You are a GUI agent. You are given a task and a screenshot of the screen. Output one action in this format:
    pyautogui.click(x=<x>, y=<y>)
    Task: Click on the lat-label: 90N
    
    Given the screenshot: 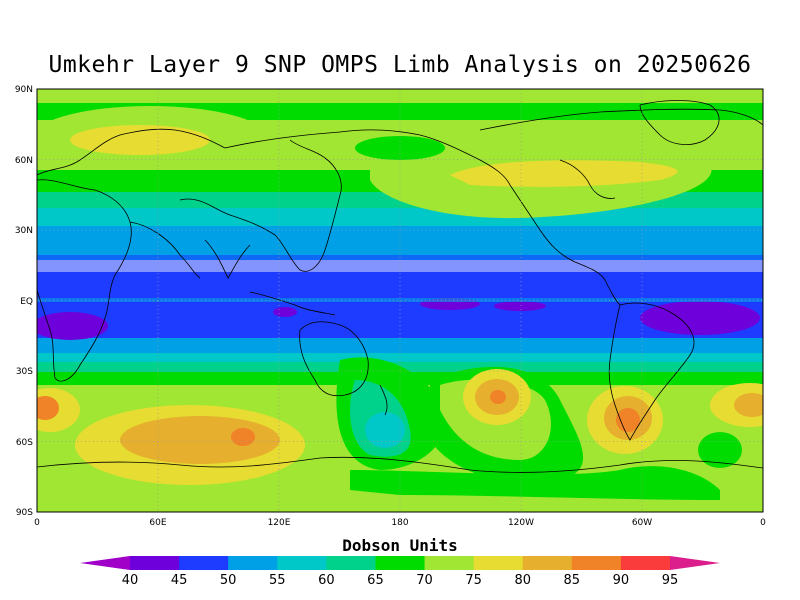 What is the action you would take?
    pyautogui.click(x=24, y=90)
    